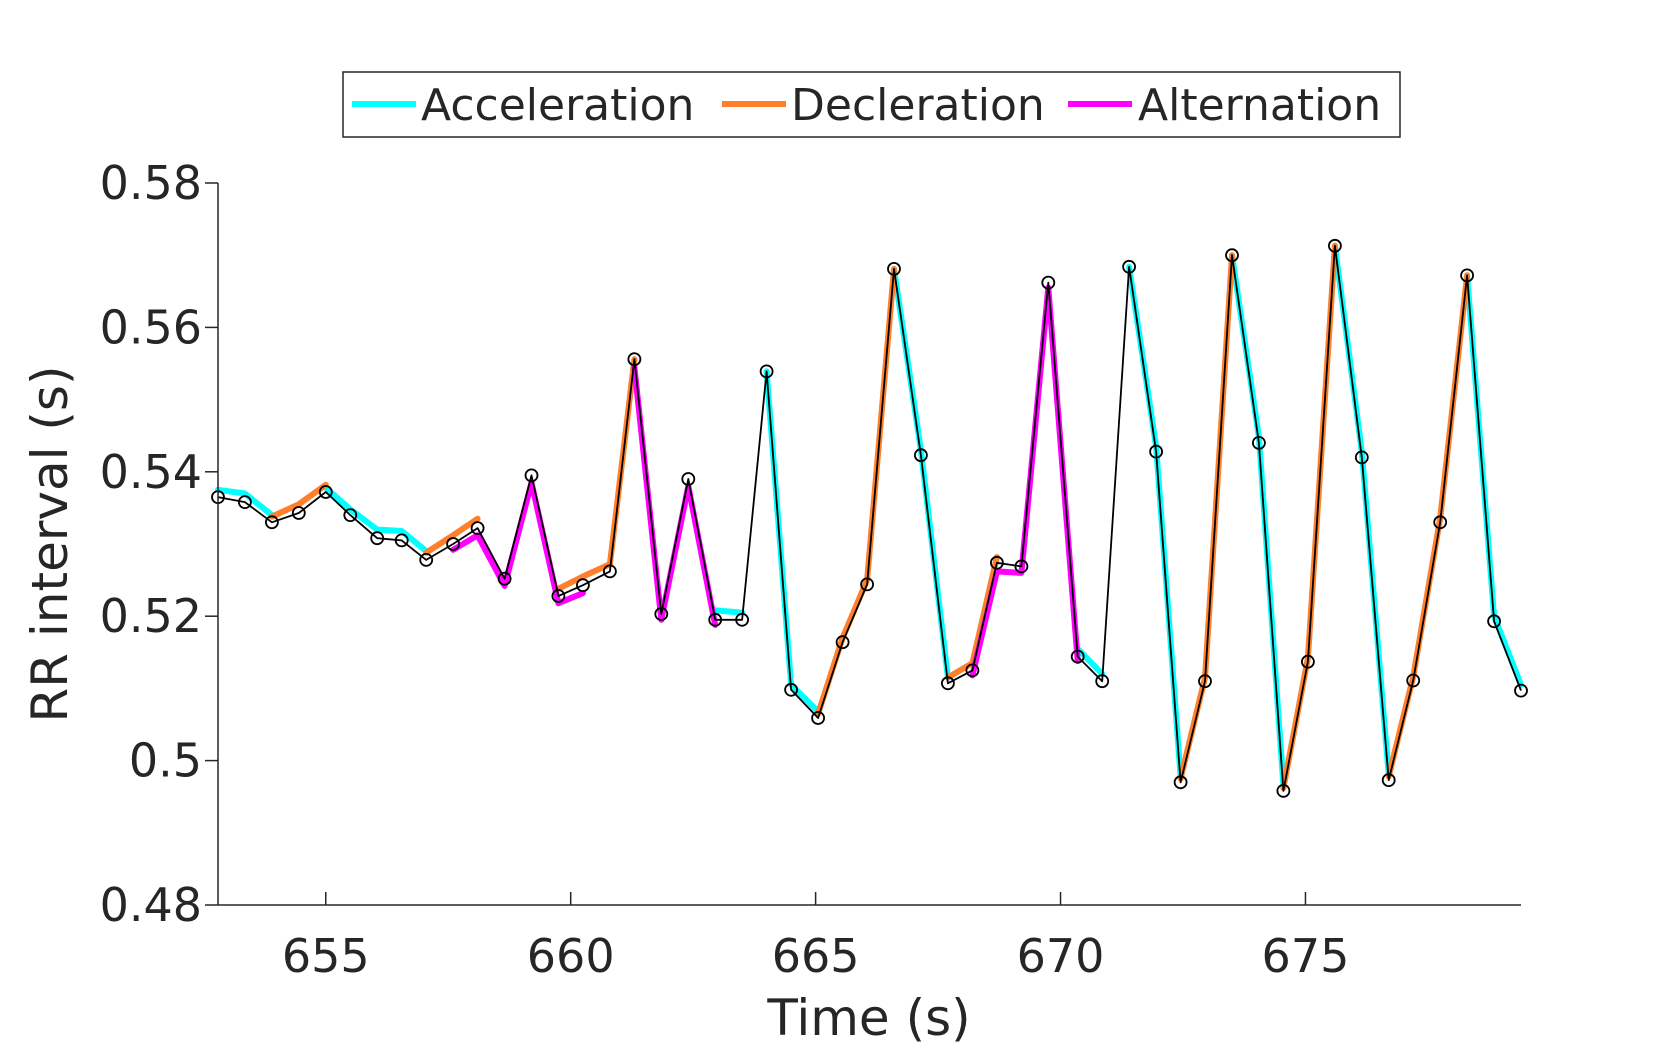  What do you see at coordinates (326, 956) in the screenshot?
I see `x-tick-label-0: 655` at bounding box center [326, 956].